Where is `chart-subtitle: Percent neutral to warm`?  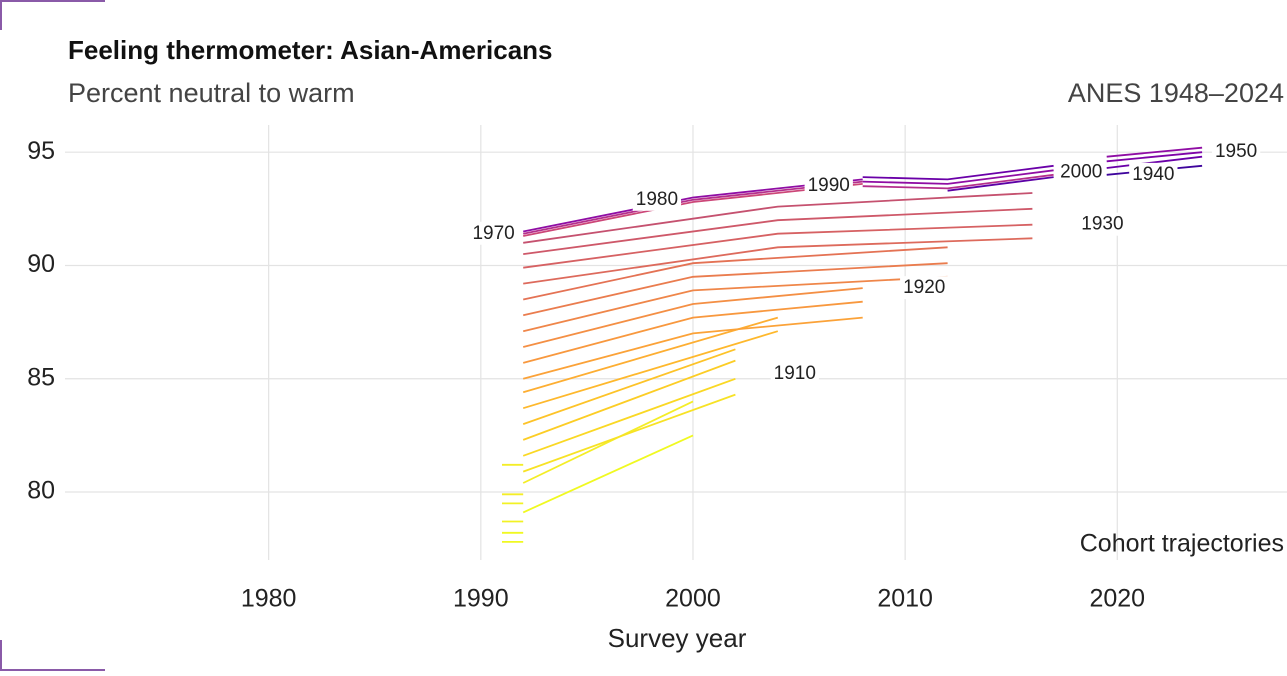
chart-subtitle: Percent neutral to warm is located at coordinates (211, 93).